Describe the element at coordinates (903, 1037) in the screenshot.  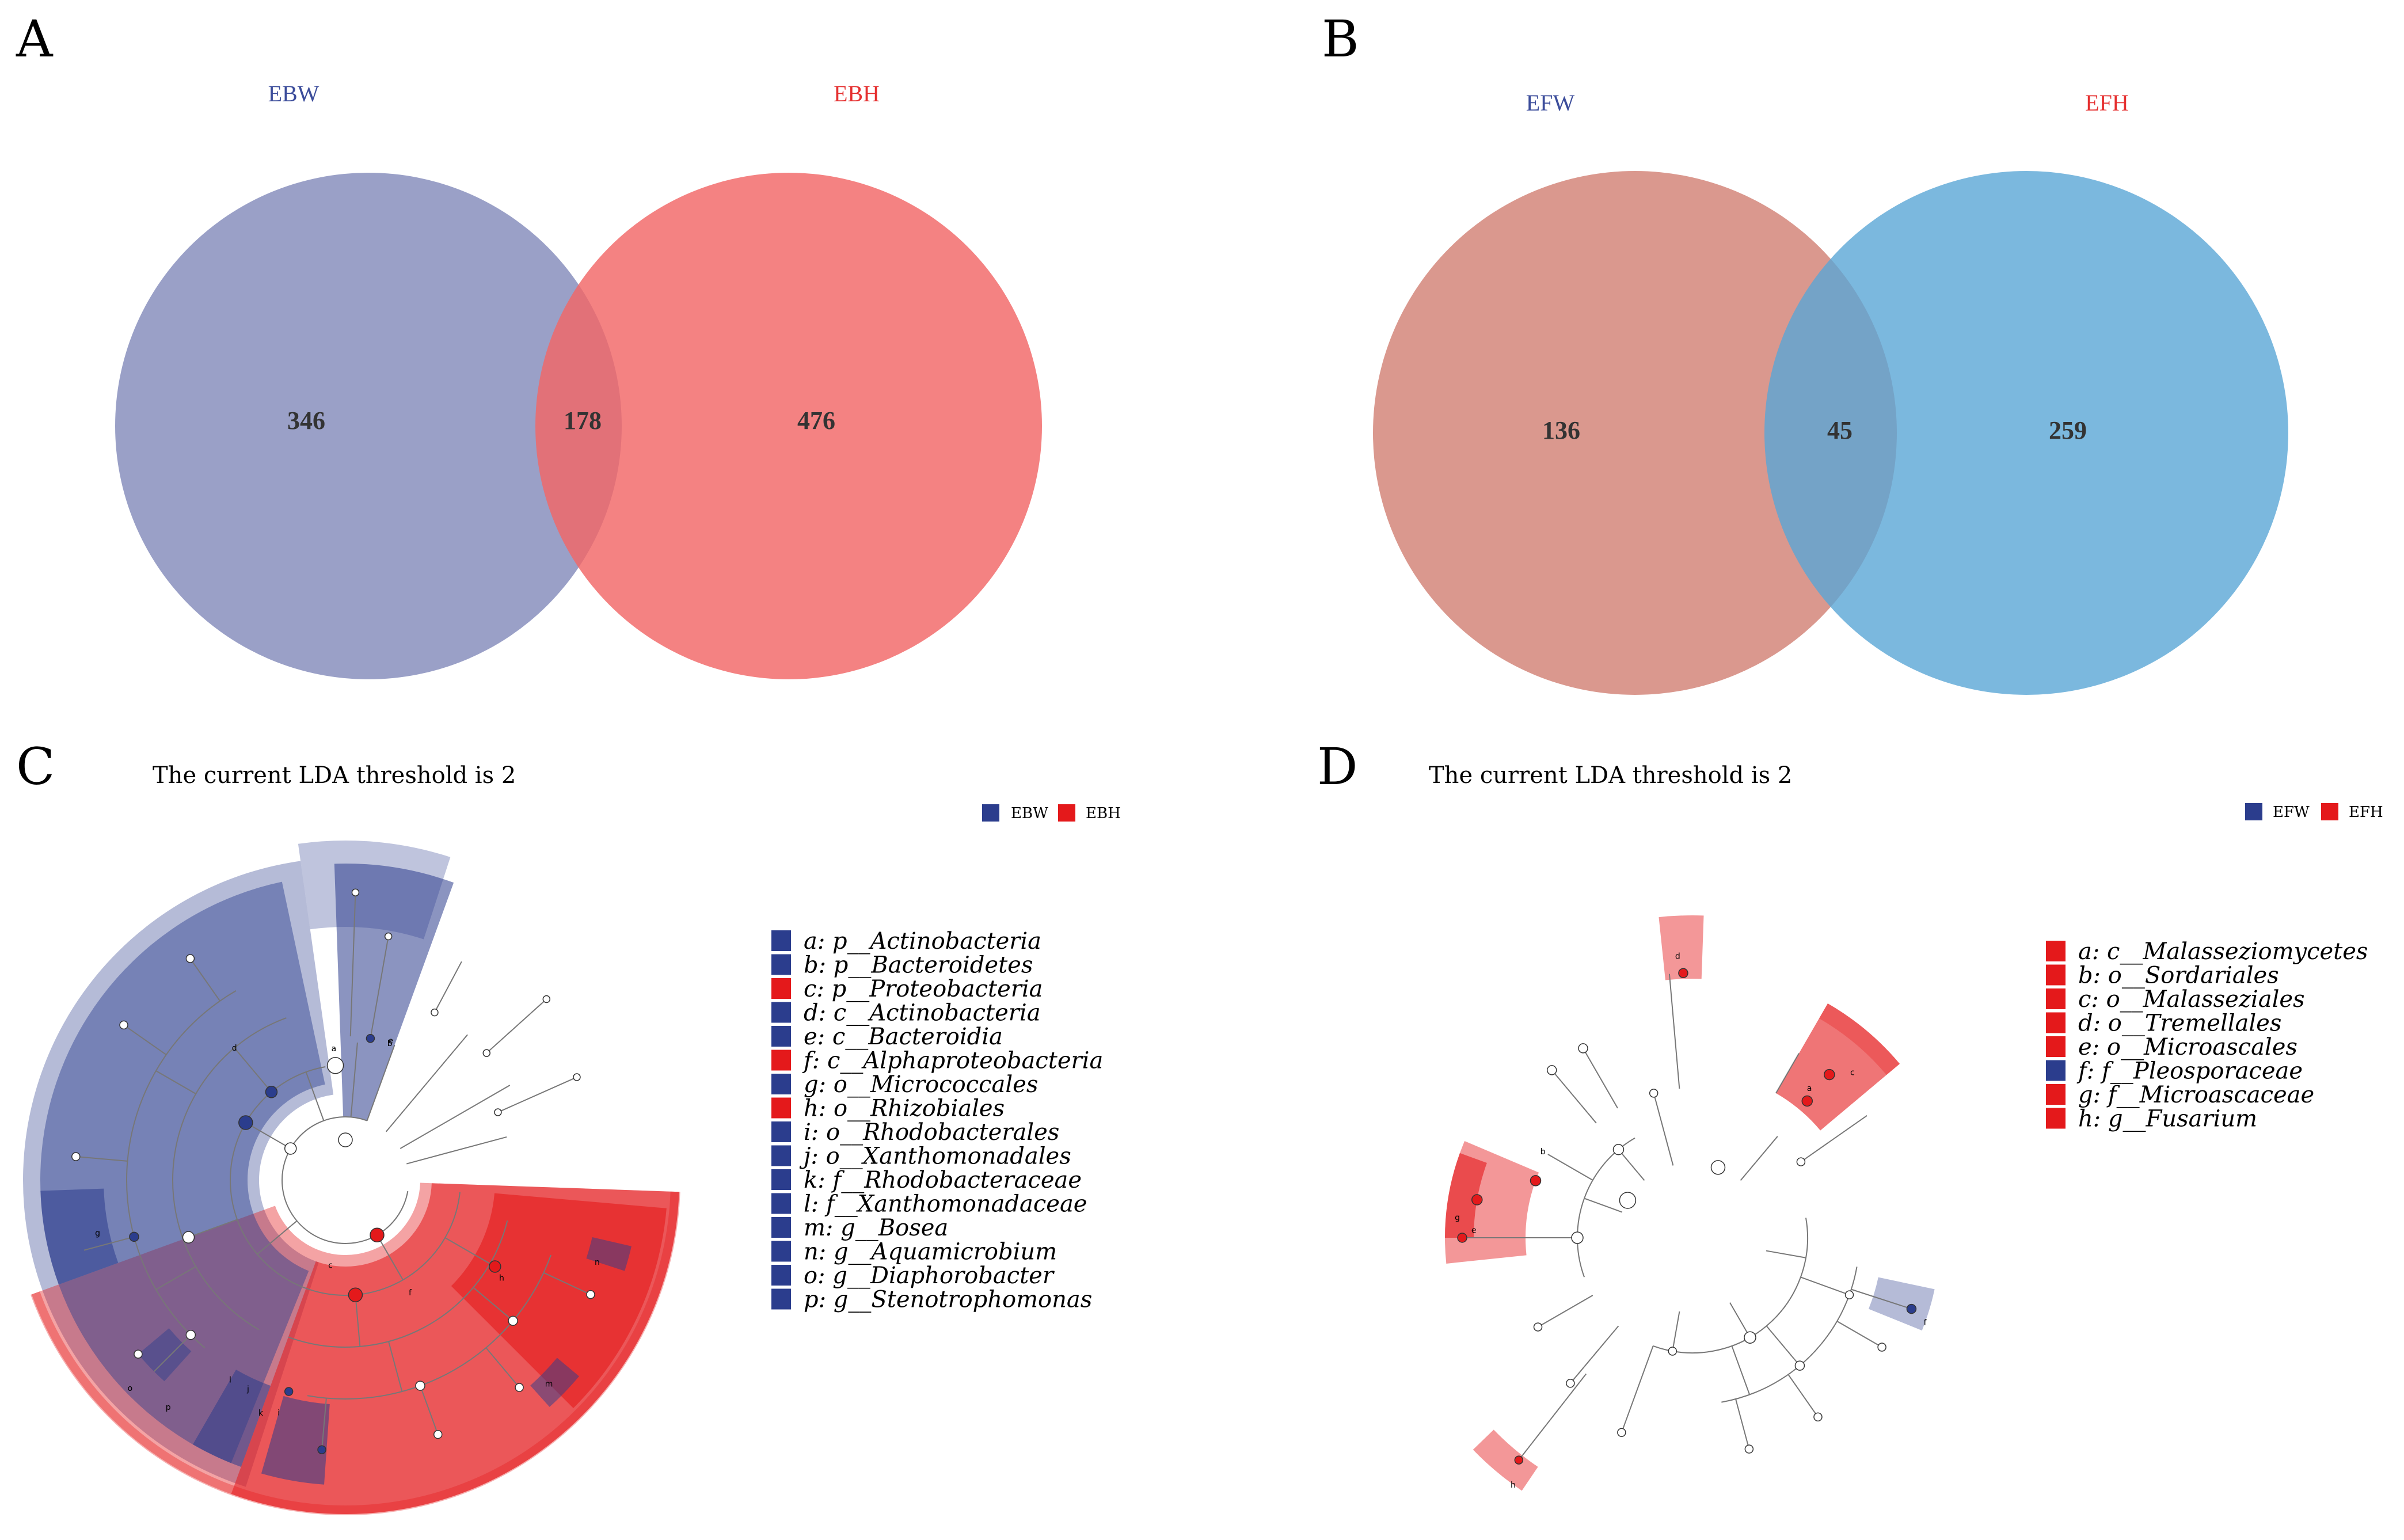
I see `taxa-c-entry-label: e: c__Bacteroidia` at that location.